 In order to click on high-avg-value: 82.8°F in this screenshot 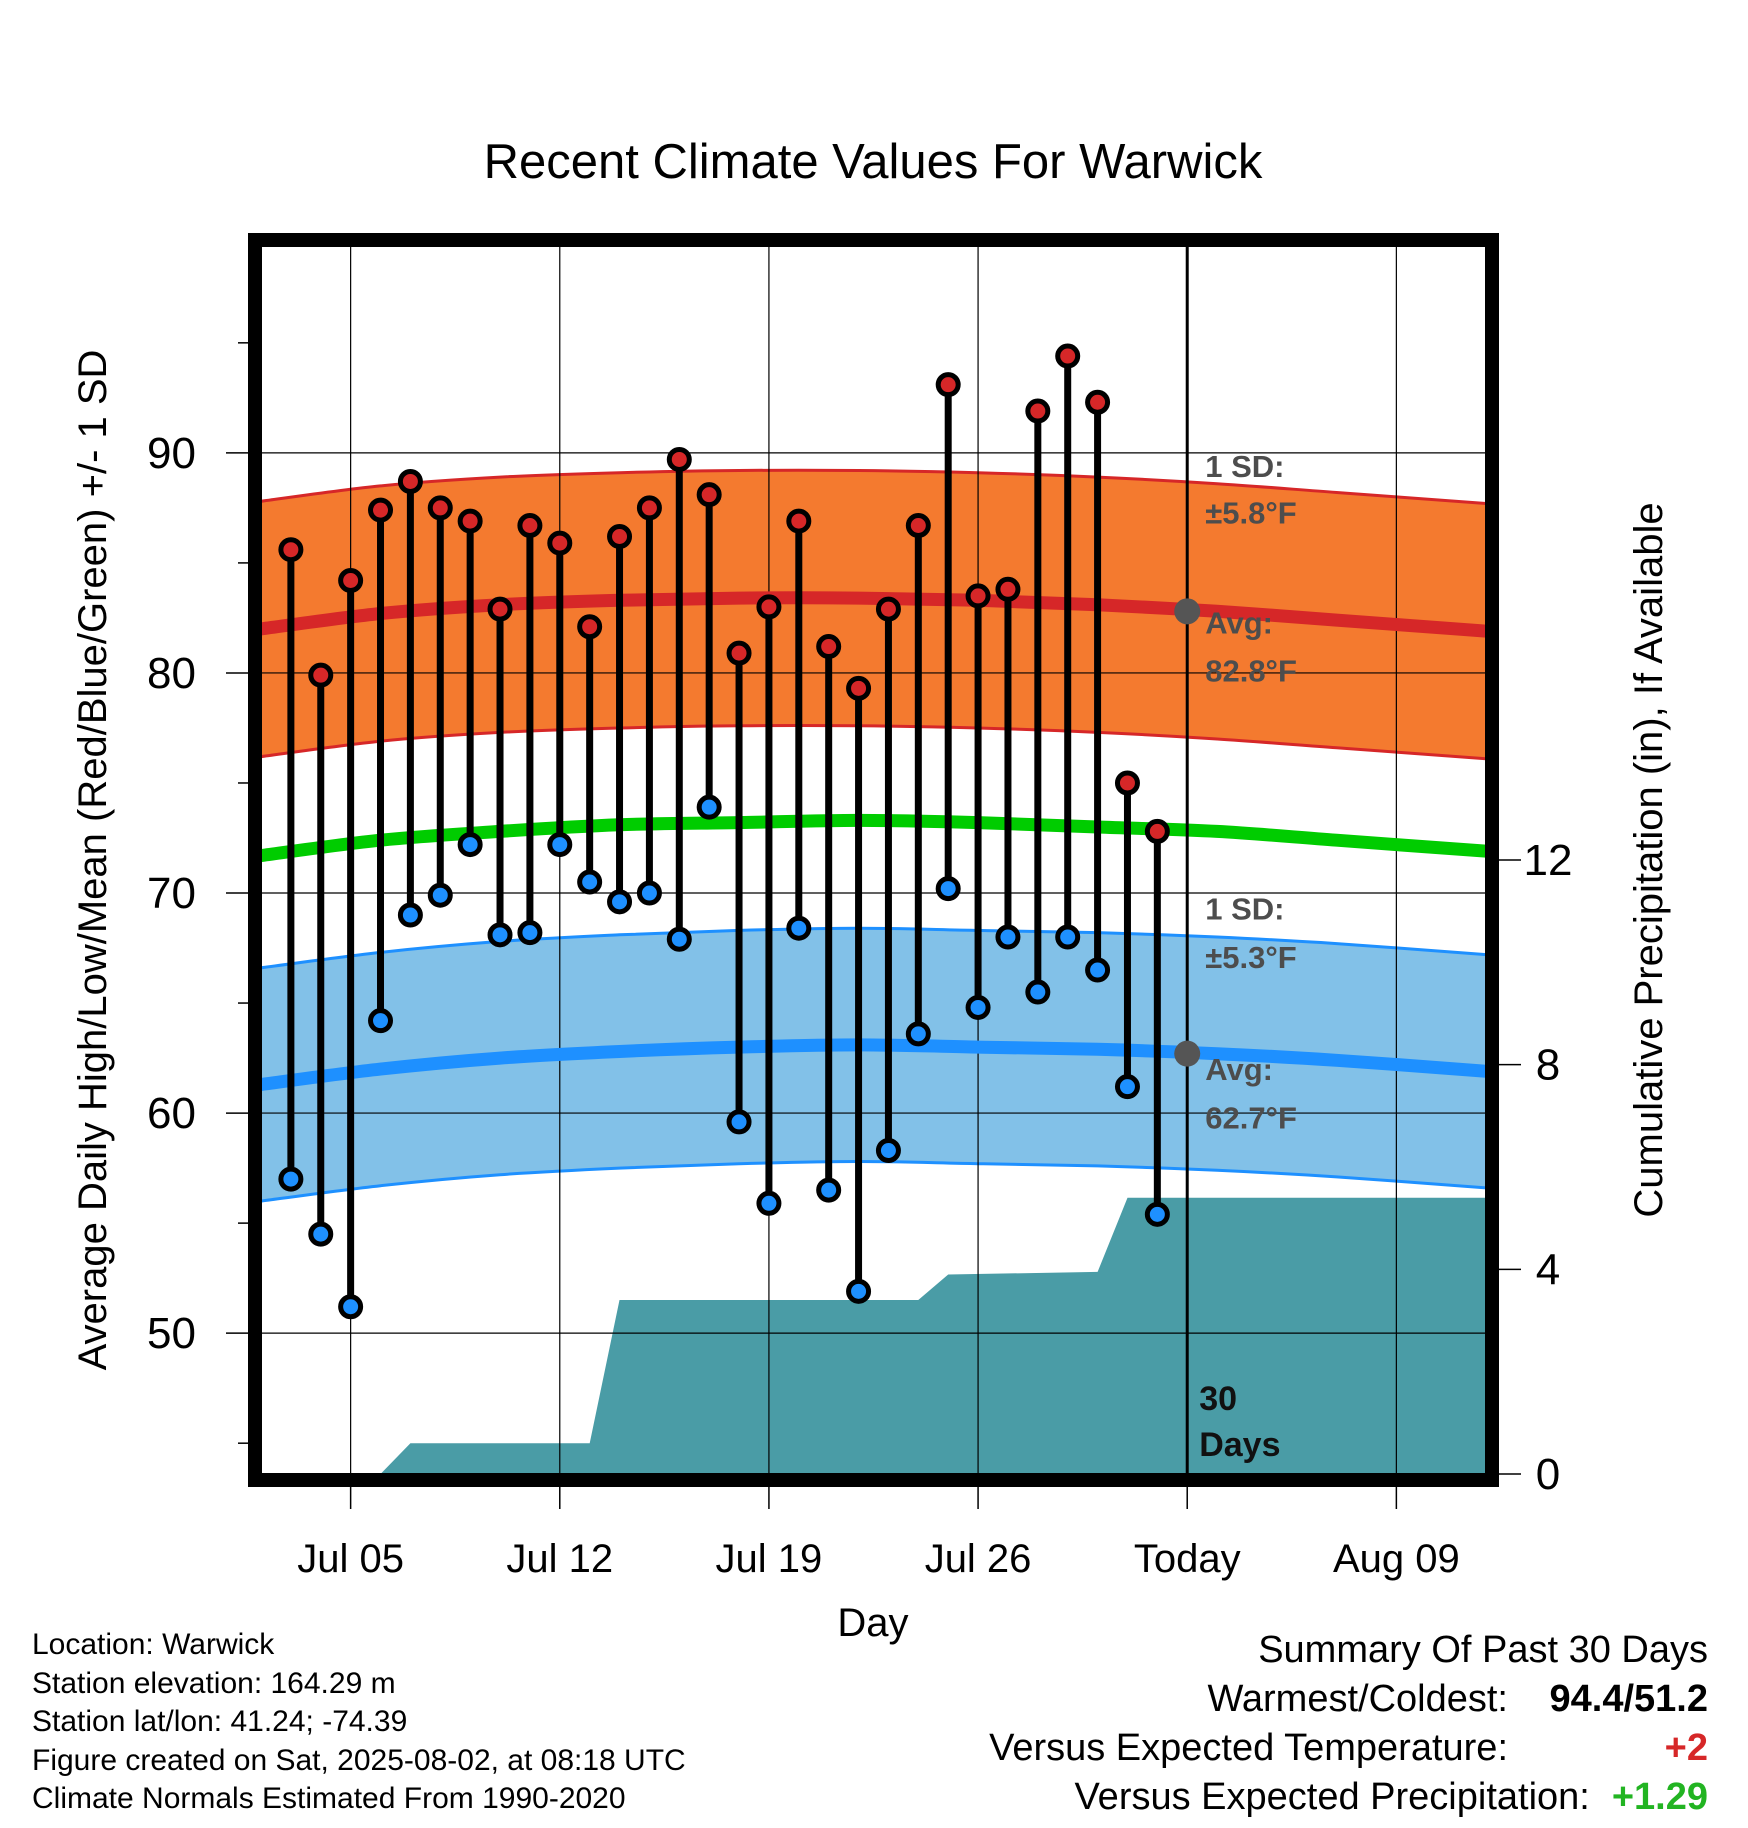, I will do `click(1251, 671)`.